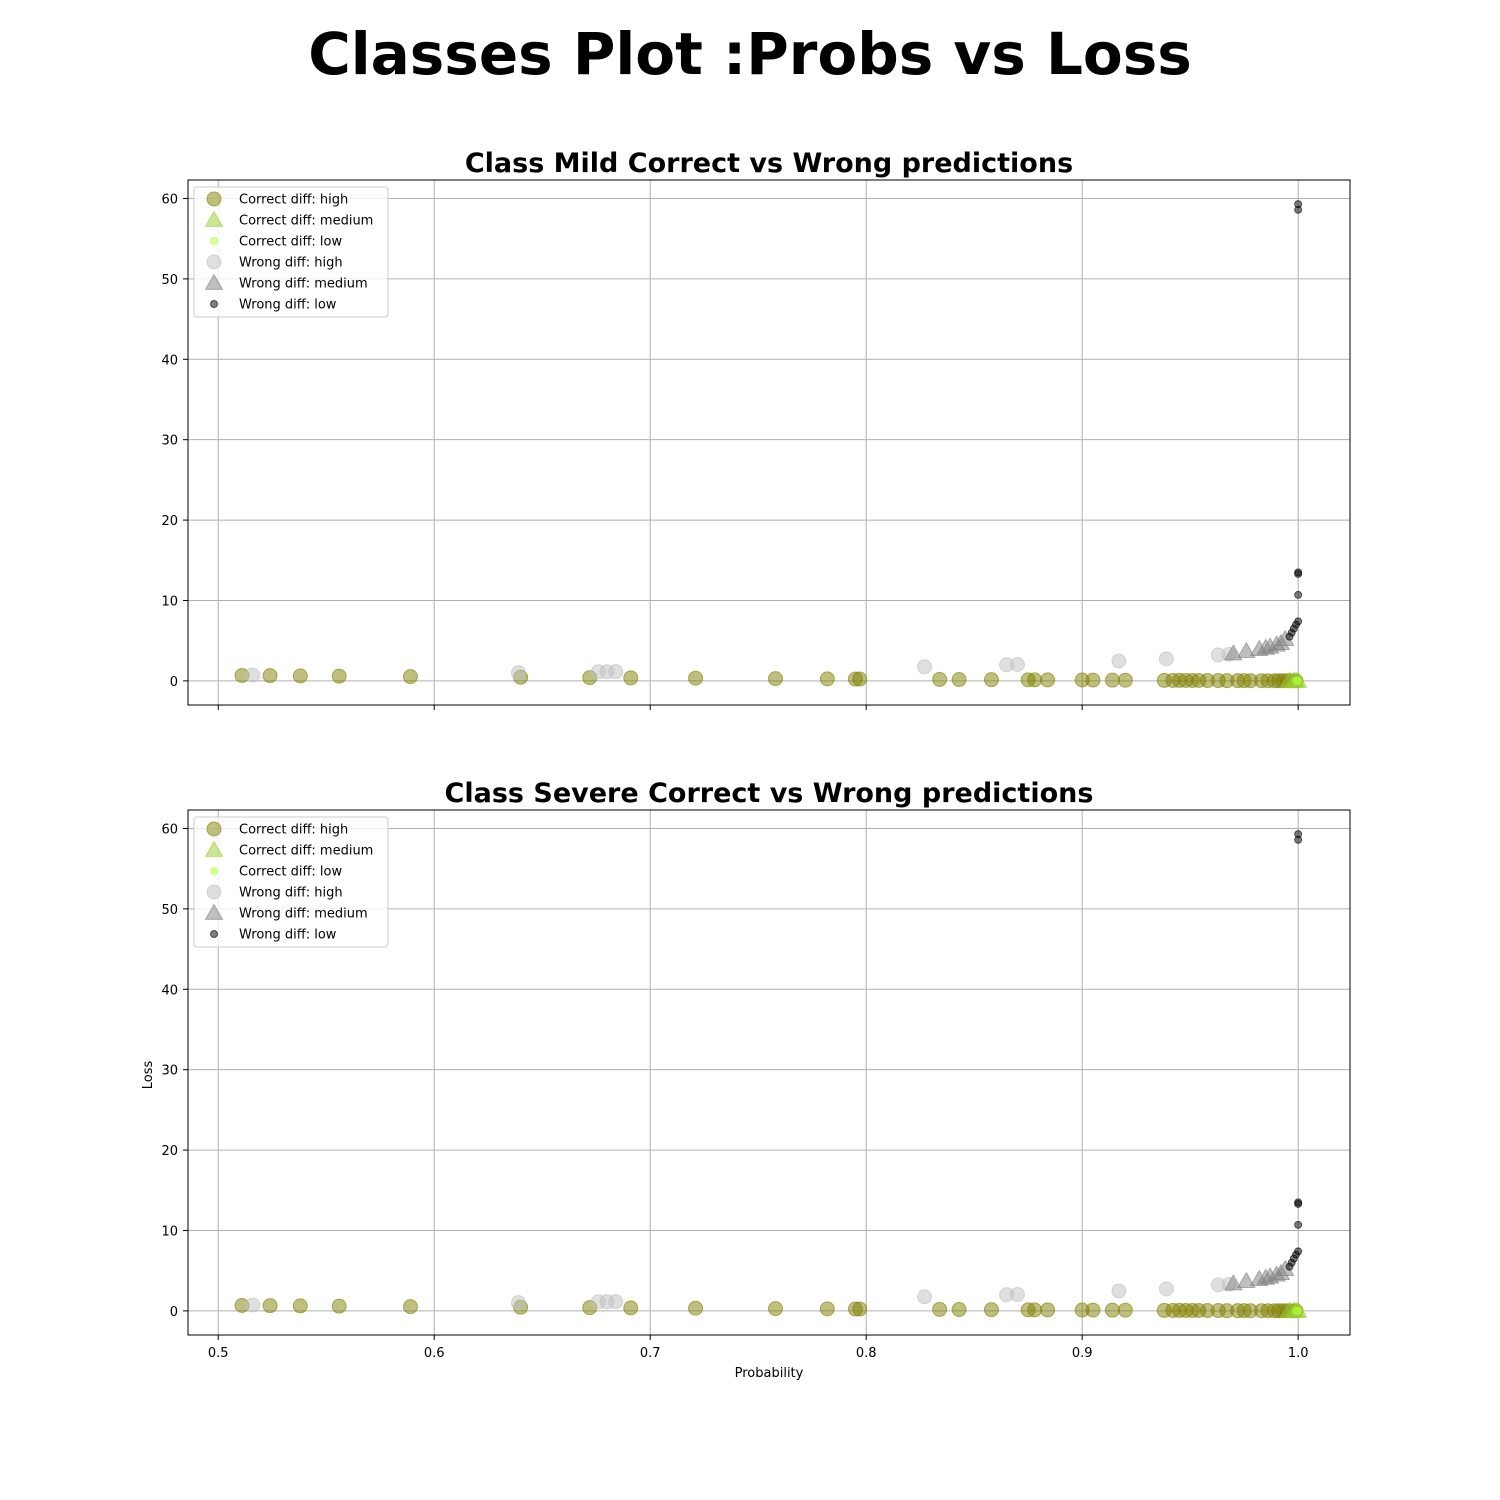  What do you see at coordinates (434, 1353) in the screenshot?
I see `x-tick-label: 0.6` at bounding box center [434, 1353].